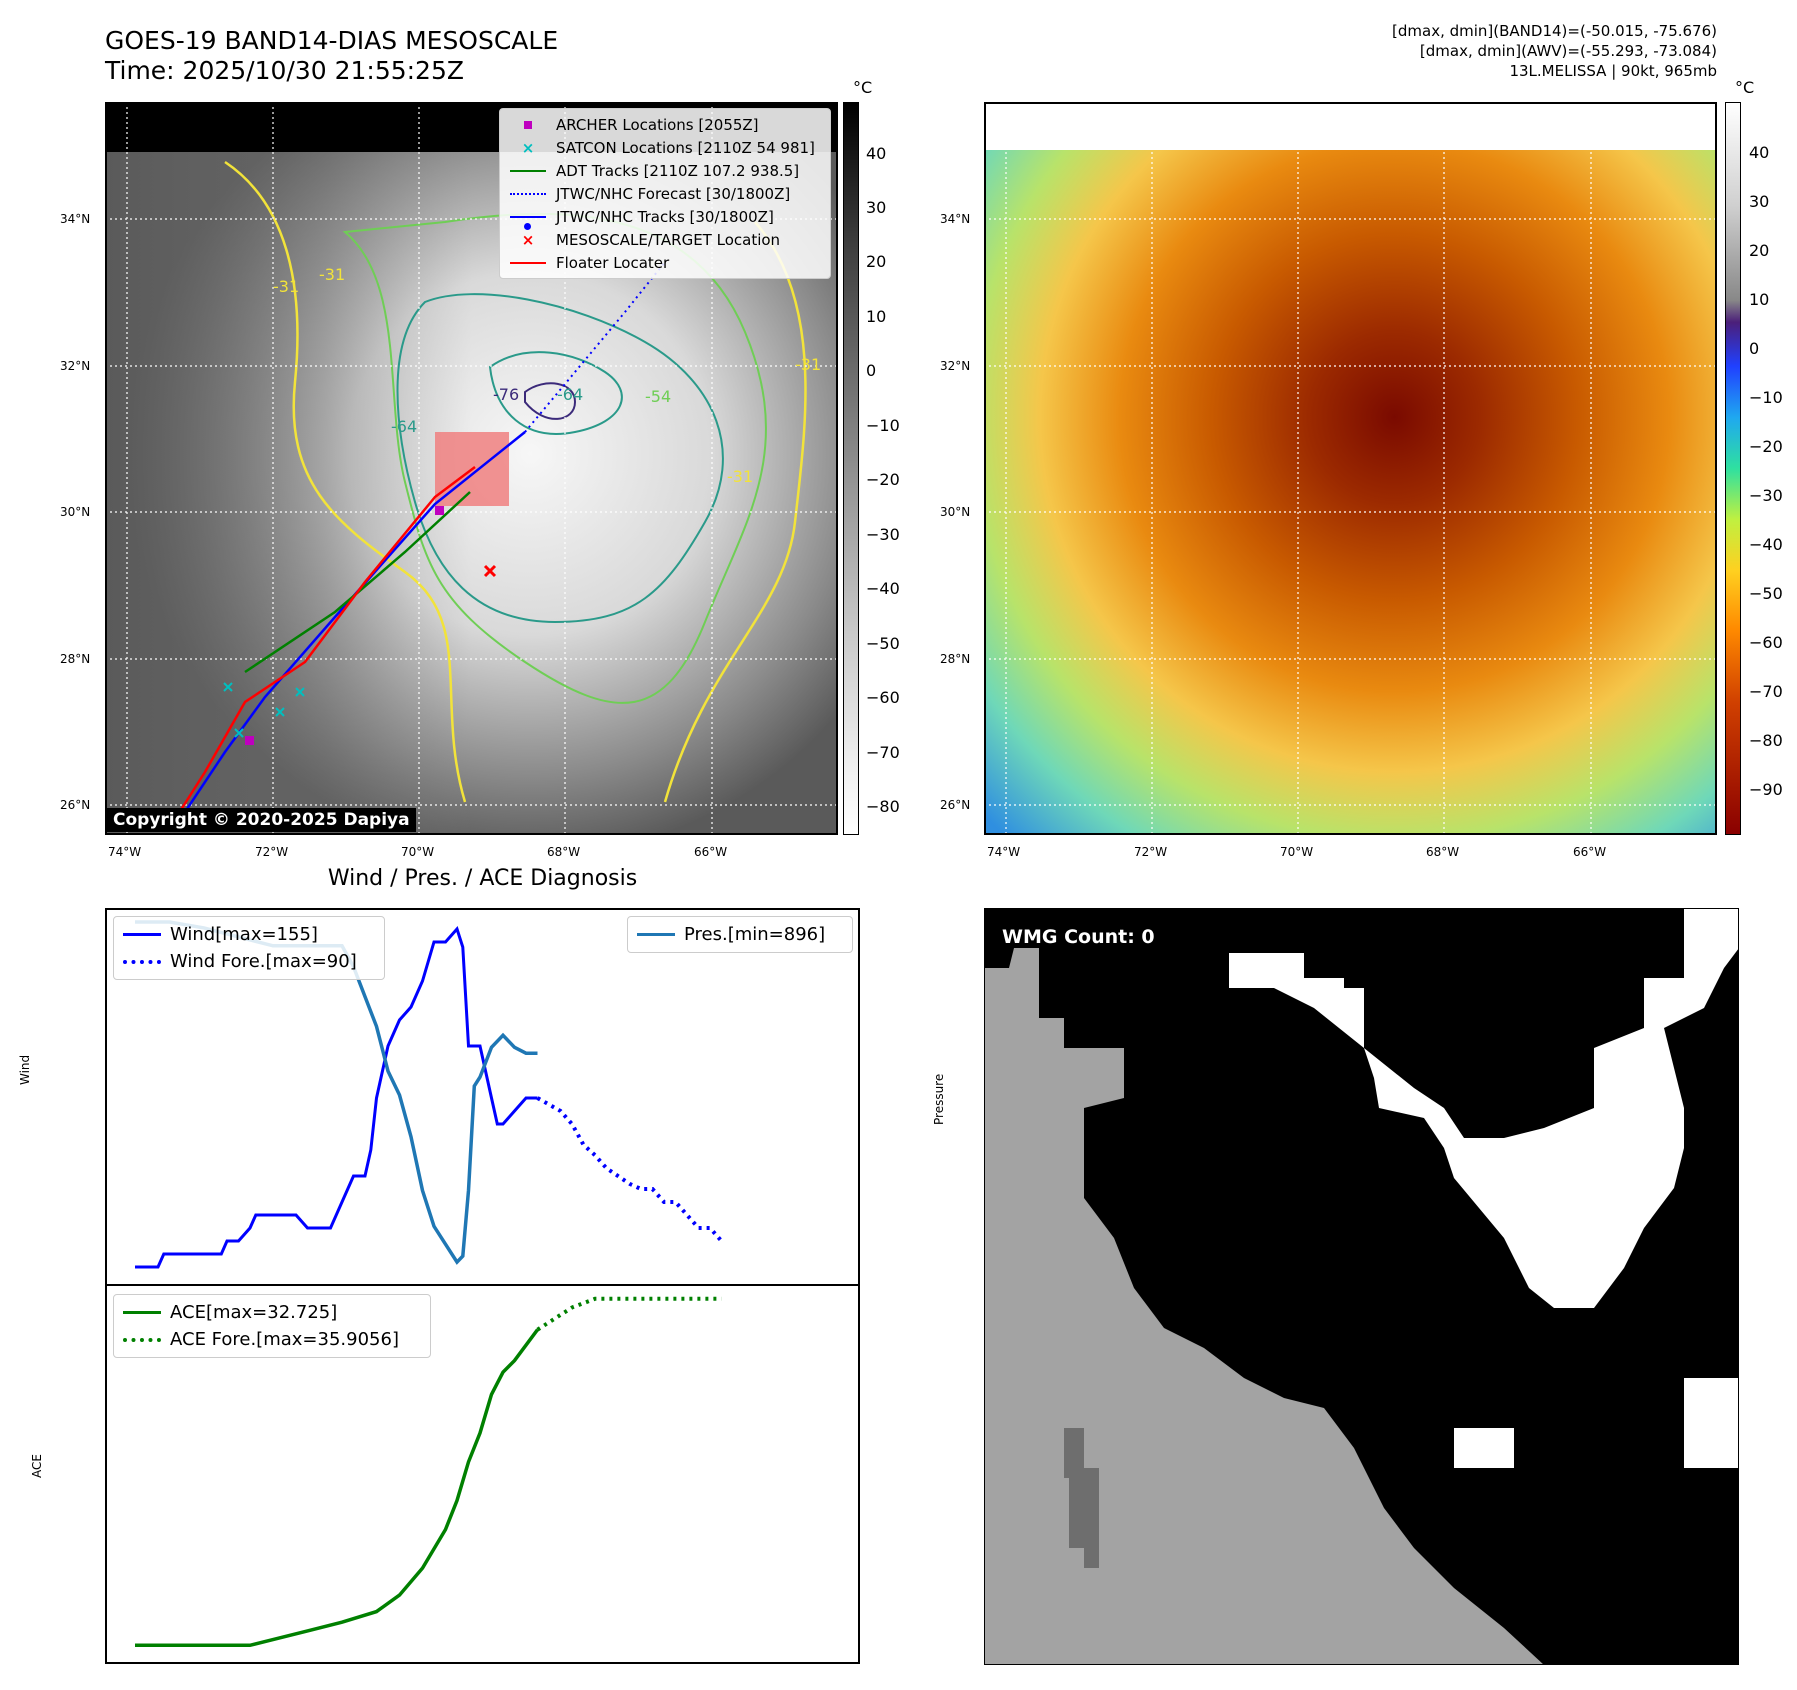  Describe the element at coordinates (1766, 789) in the screenshot. I see `color-colorbar-tick: −90` at that location.